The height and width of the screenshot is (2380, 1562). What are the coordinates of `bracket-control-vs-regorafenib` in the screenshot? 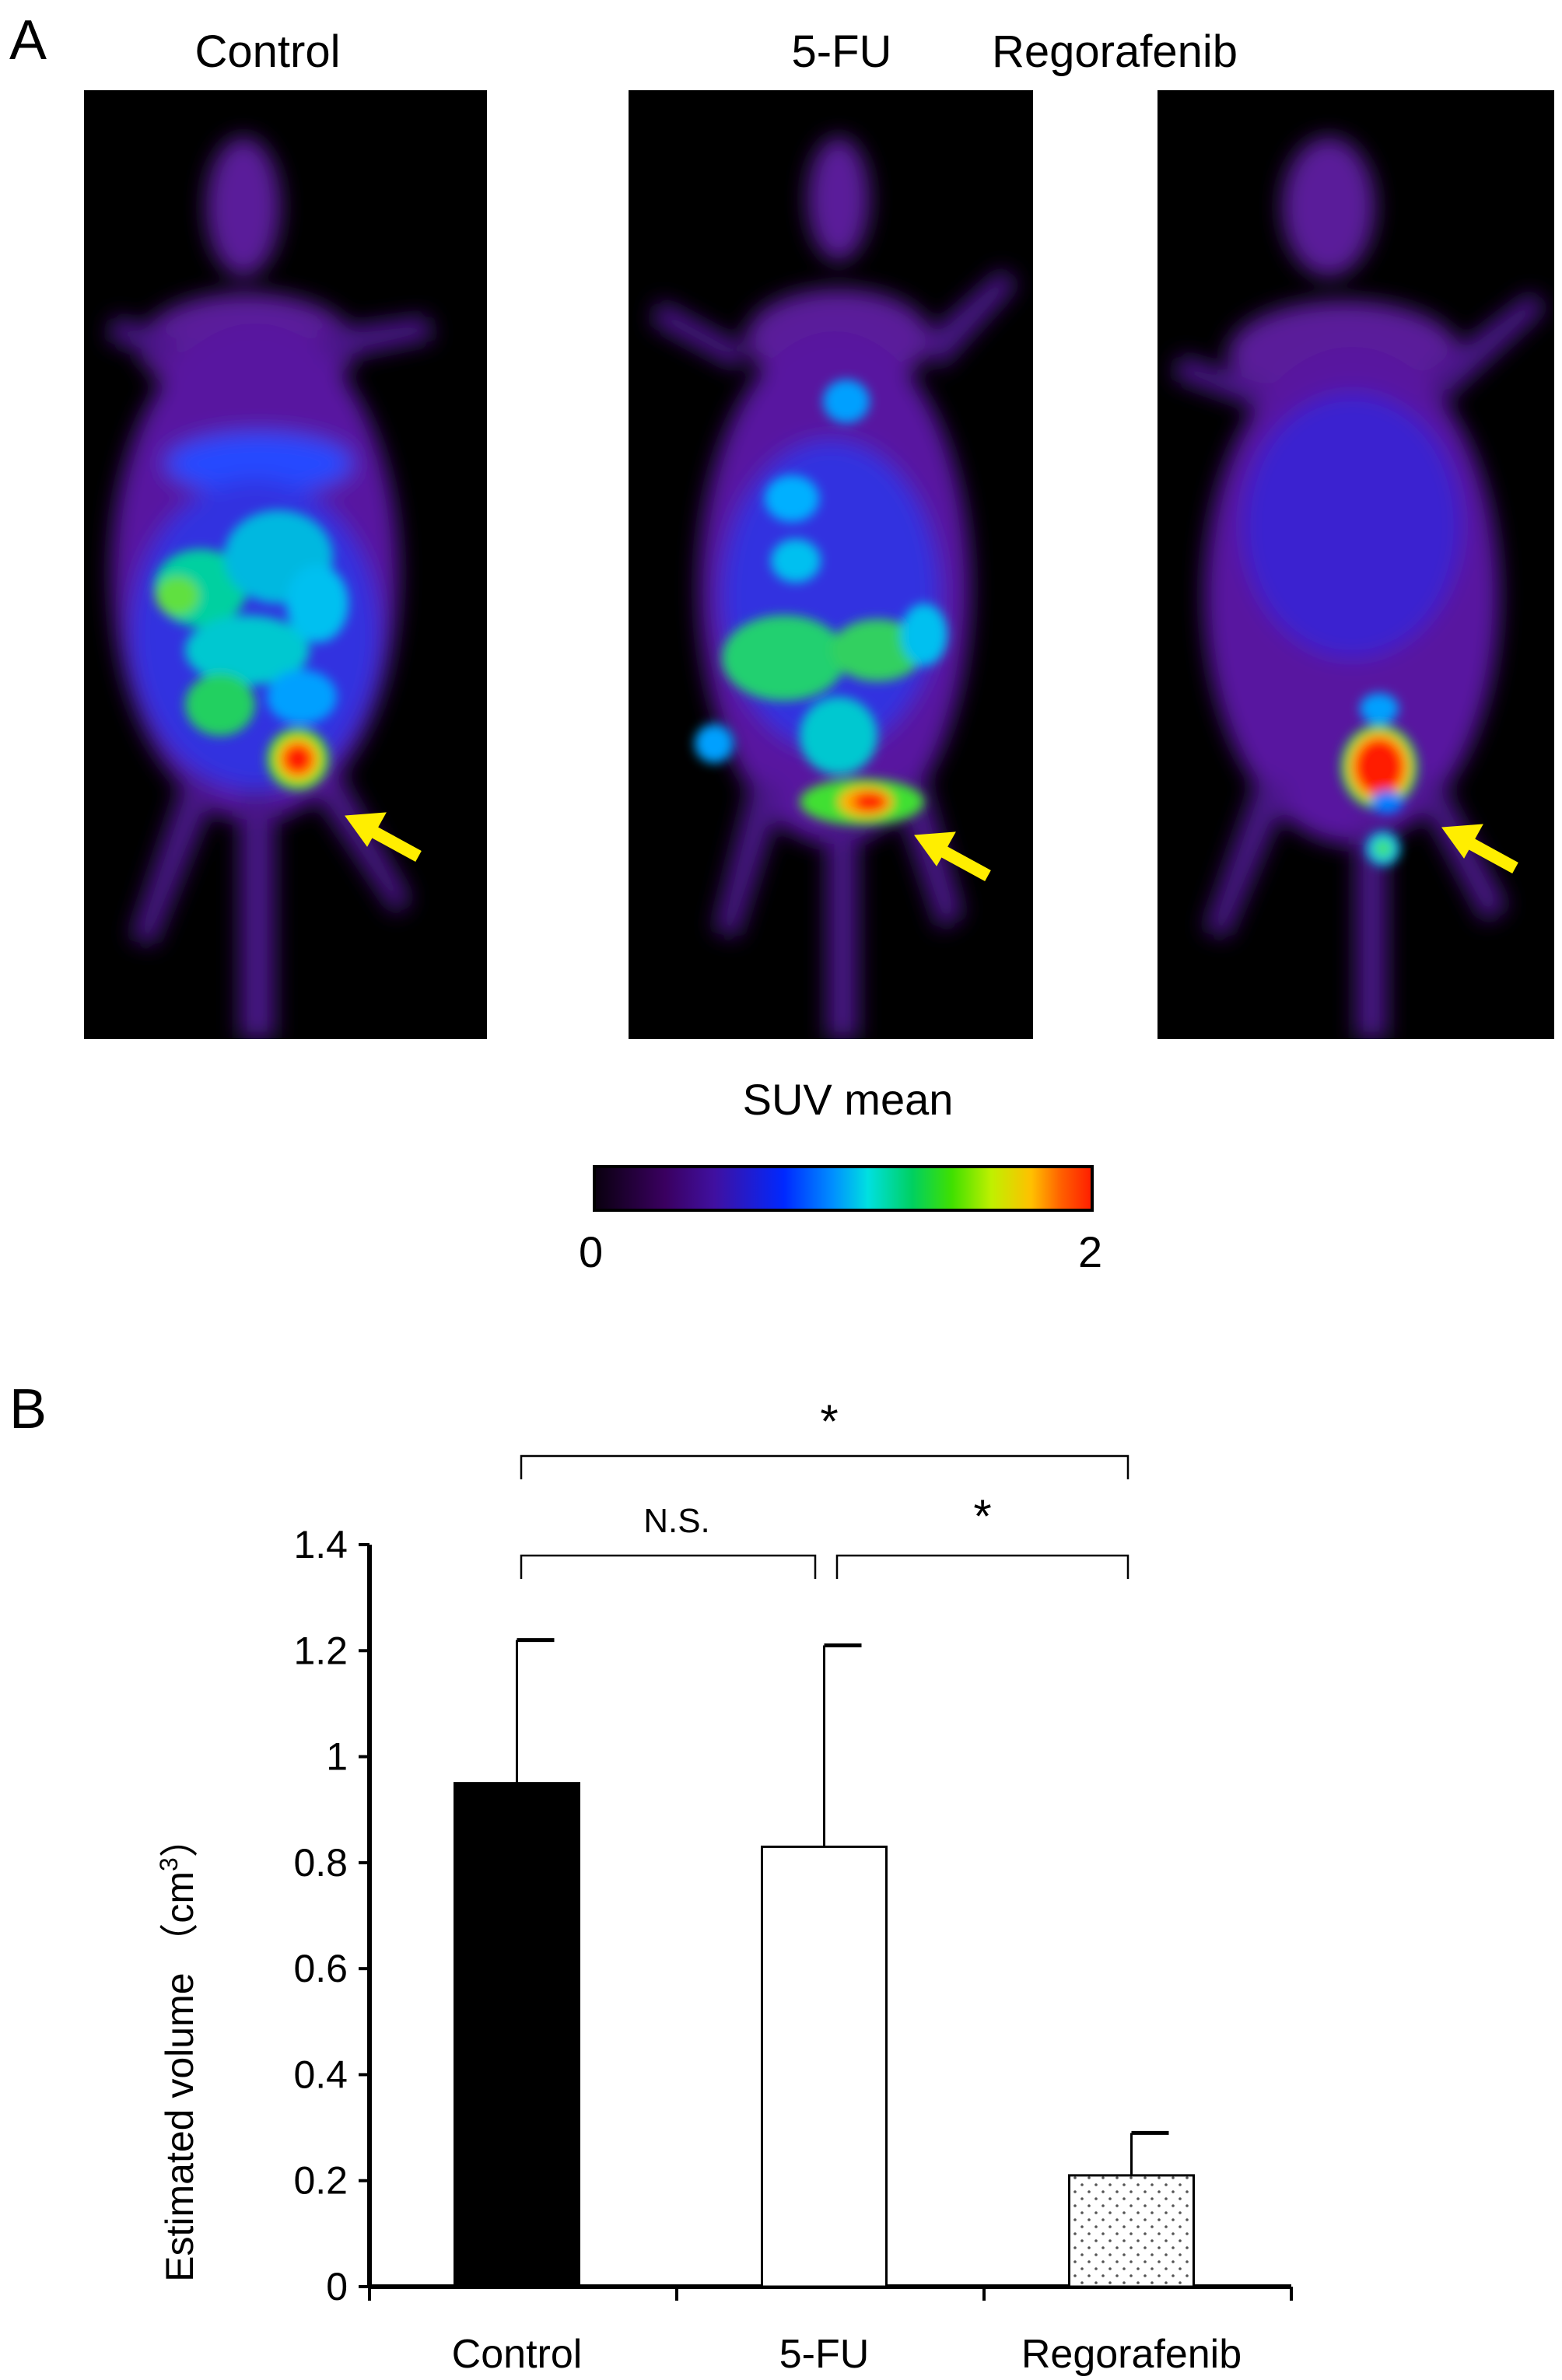 It's located at (824, 1467).